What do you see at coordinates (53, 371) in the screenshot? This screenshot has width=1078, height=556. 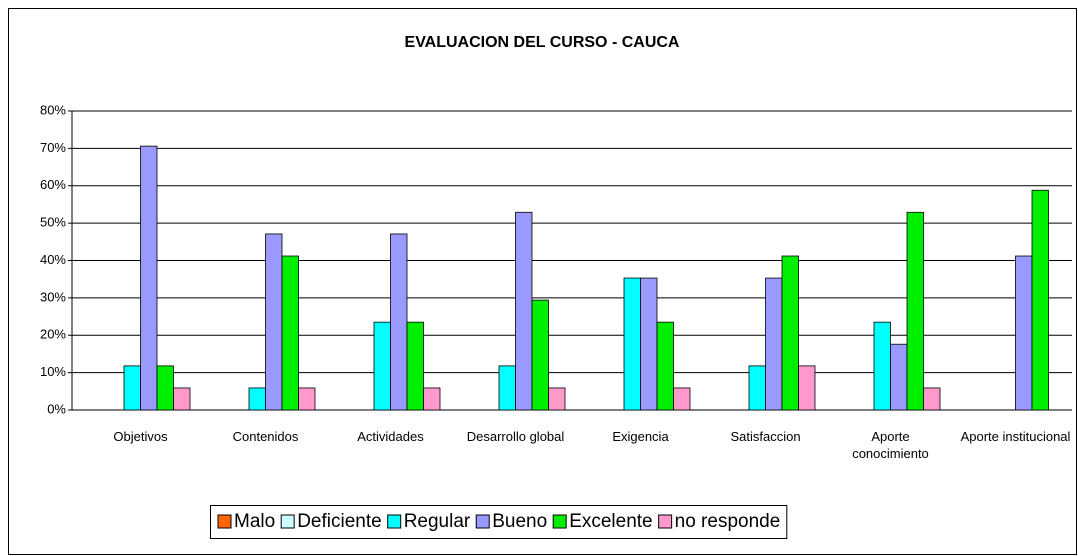 I see `y-tick-label: 10%` at bounding box center [53, 371].